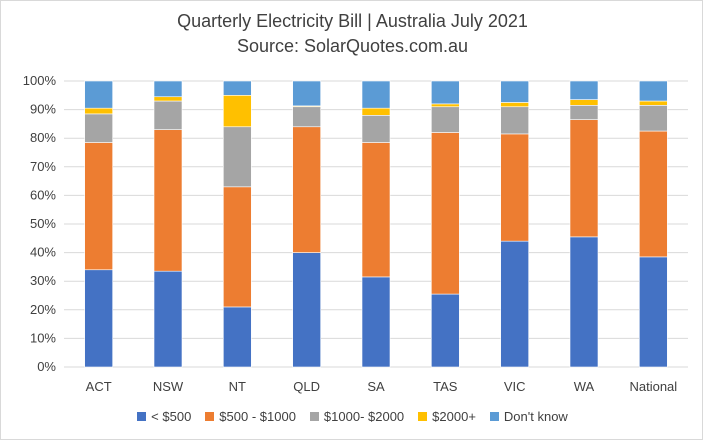  What do you see at coordinates (515, 386) in the screenshot?
I see `x-tick-label: VIC` at bounding box center [515, 386].